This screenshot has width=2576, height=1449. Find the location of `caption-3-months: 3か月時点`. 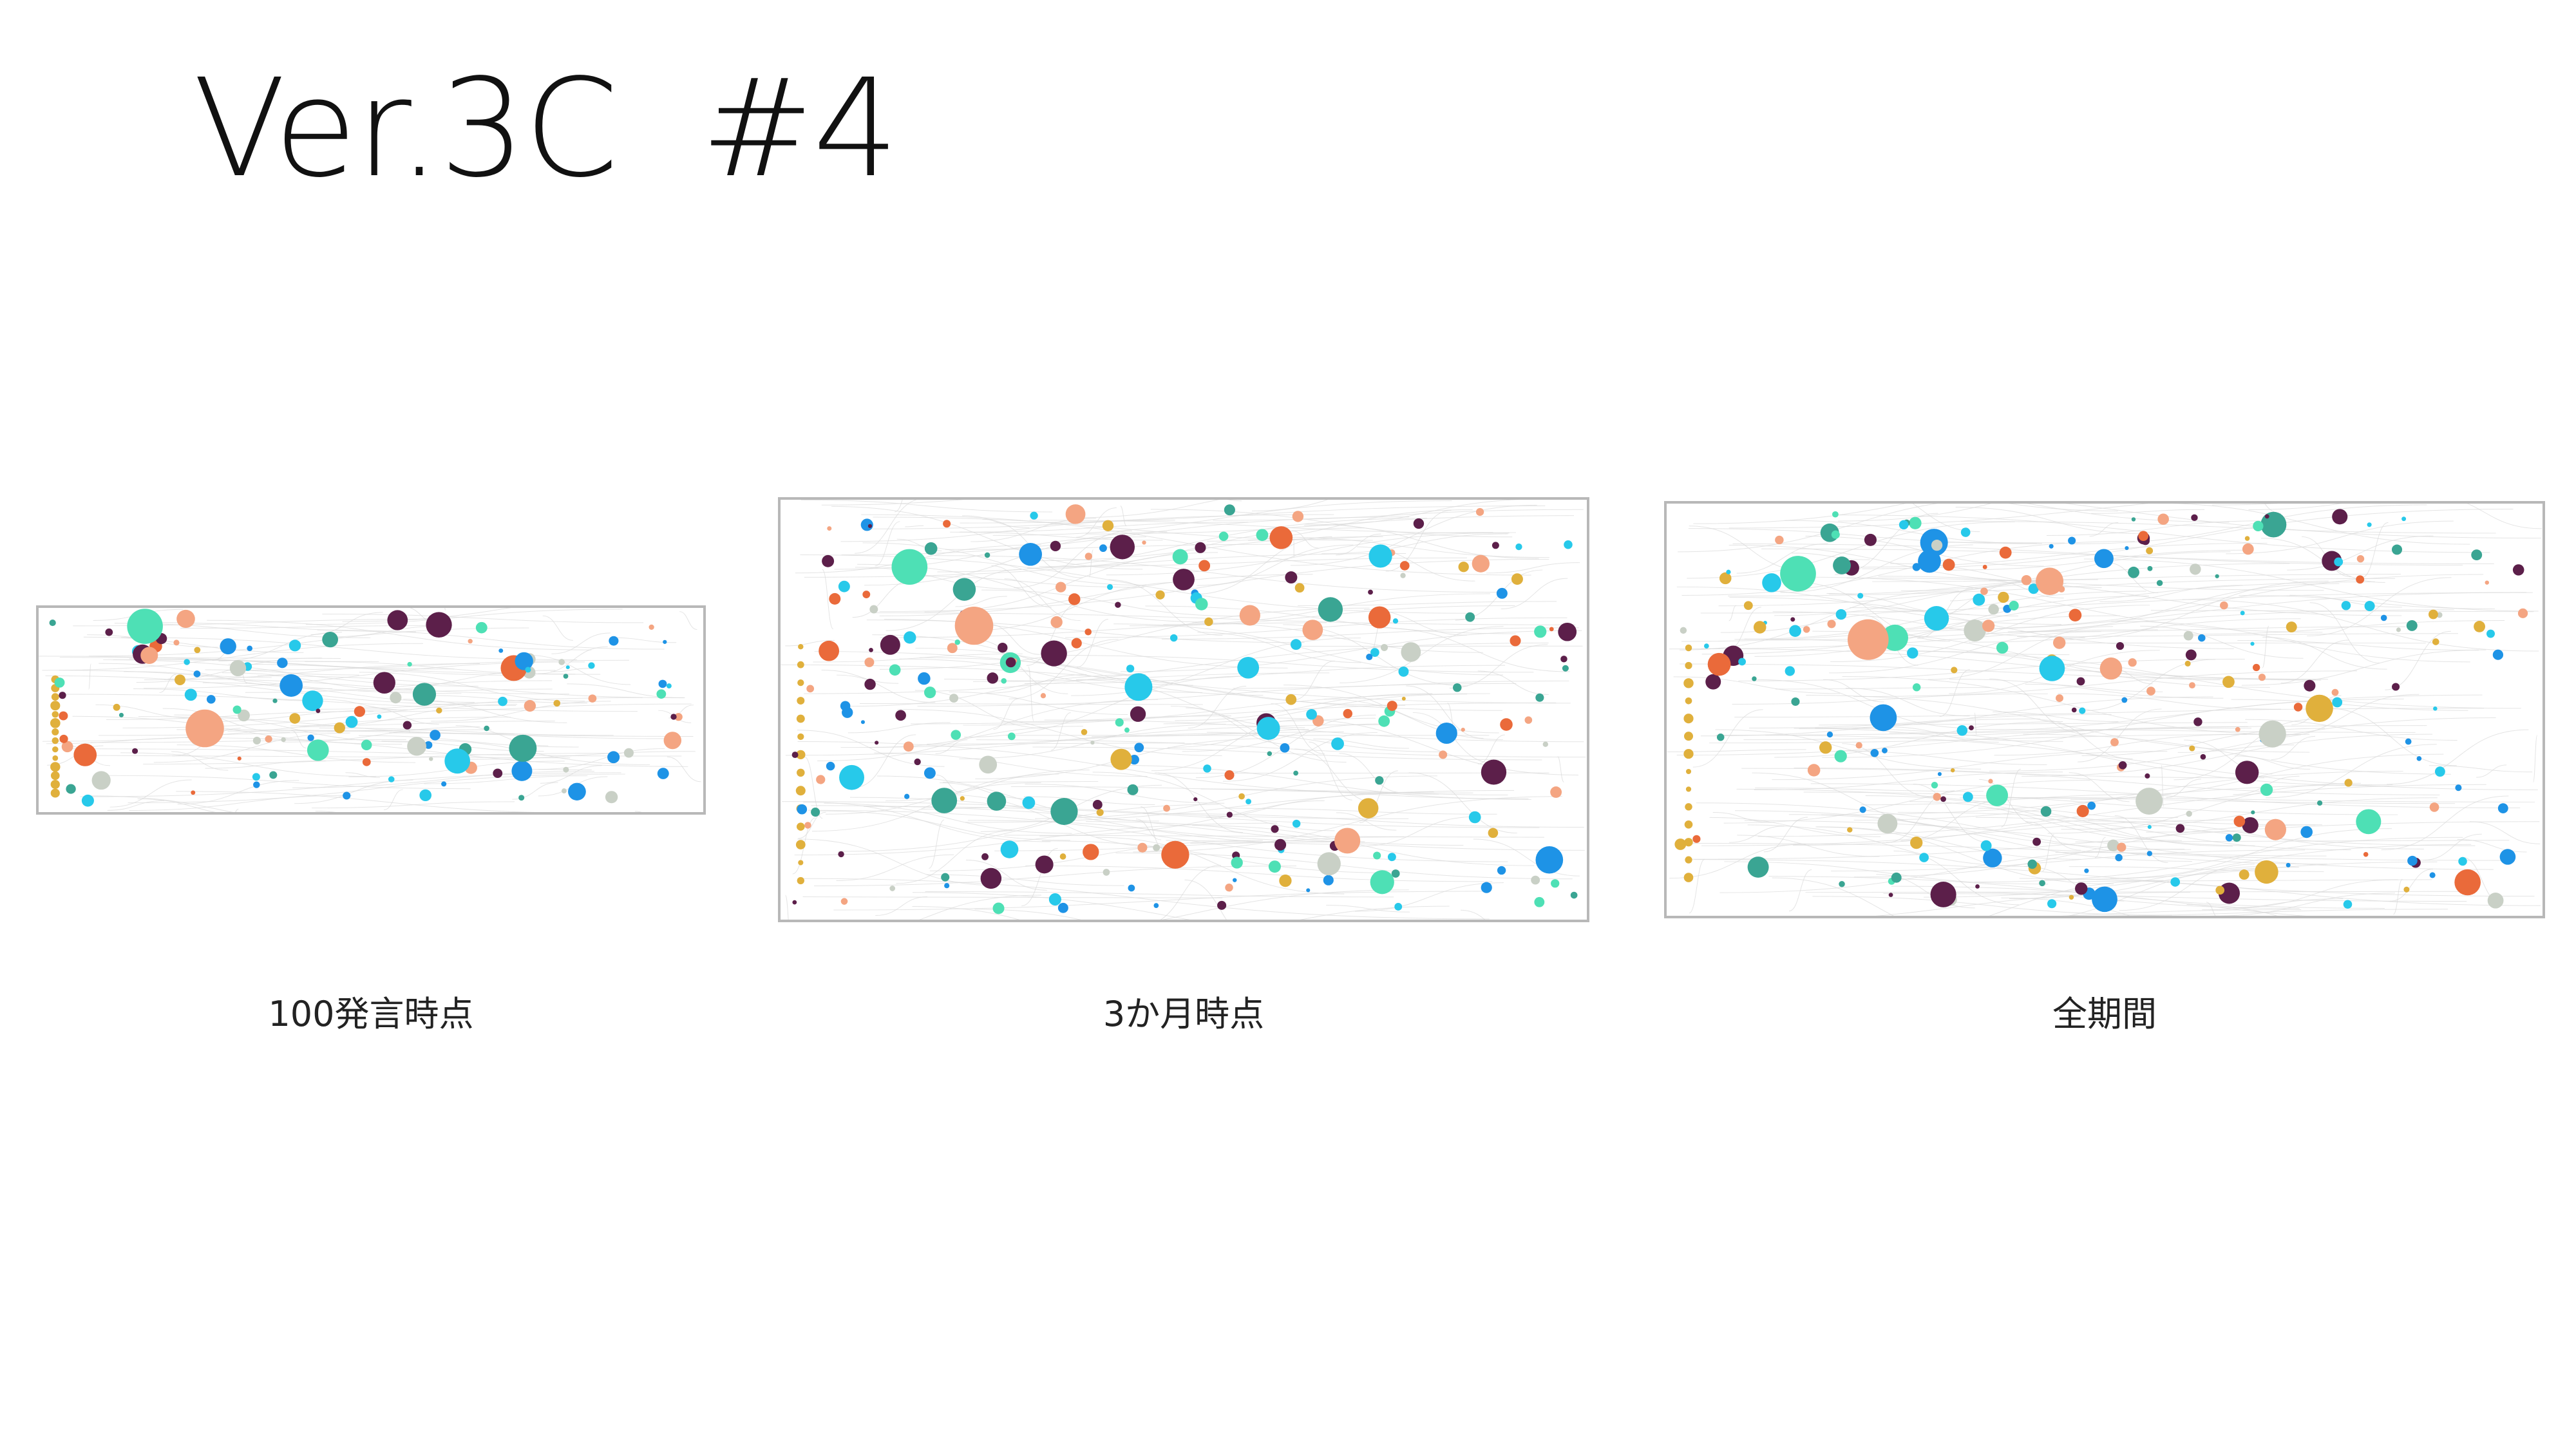

caption-3-months: 3か月時点 is located at coordinates (1184, 1014).